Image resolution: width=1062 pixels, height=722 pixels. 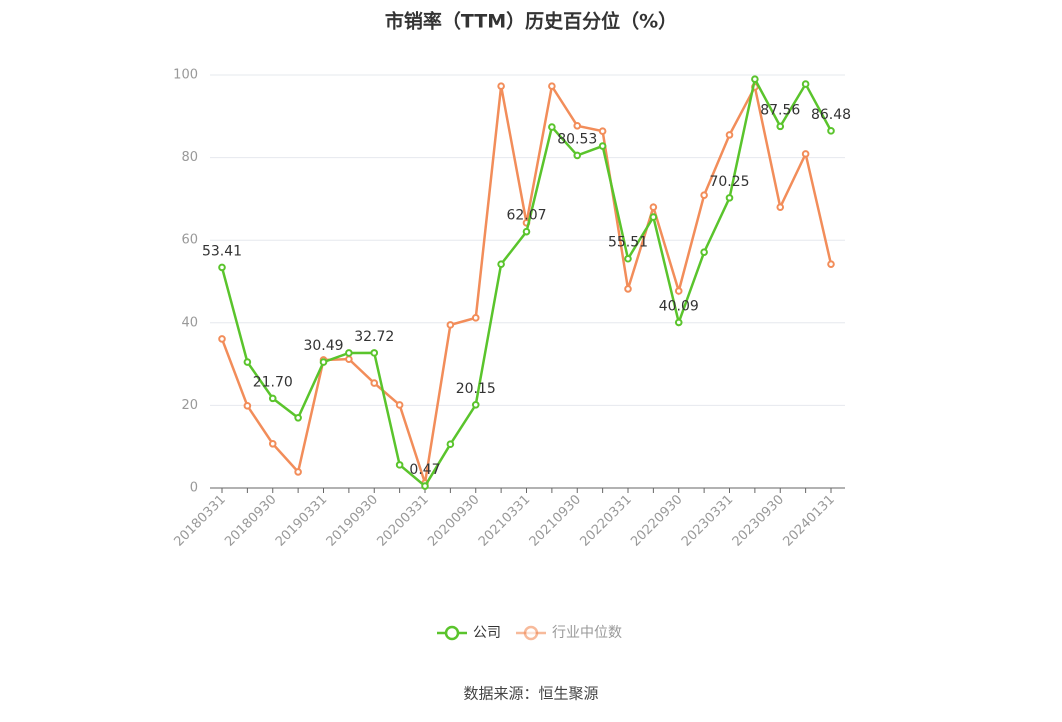 I want to click on x-tick-label: 20200930, so click(x=453, y=520).